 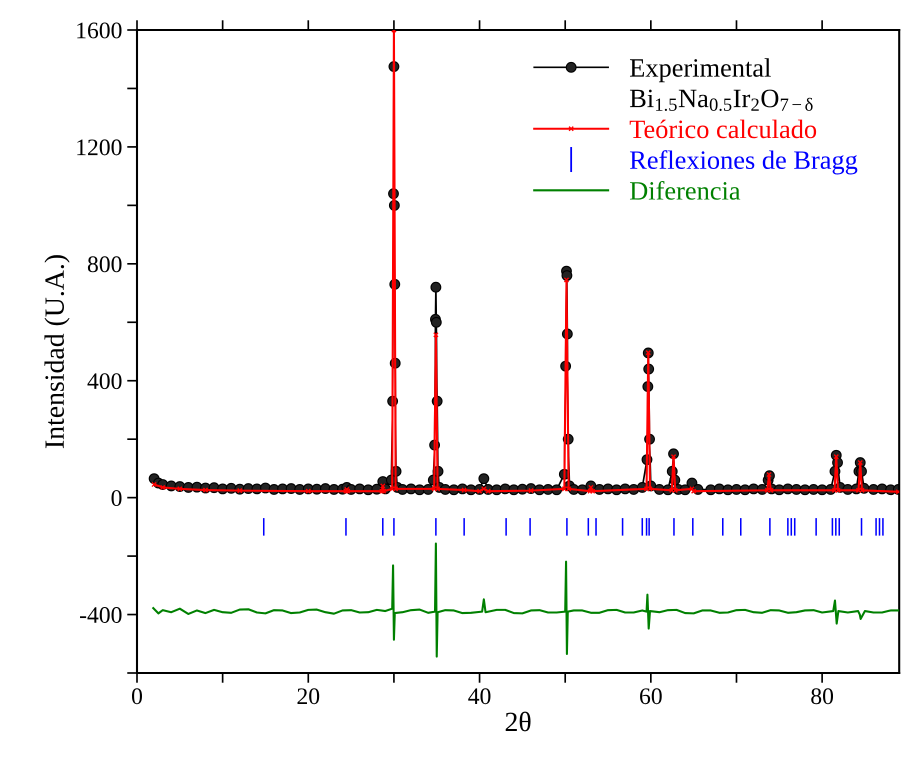 What do you see at coordinates (822, 696) in the screenshot?
I see `x-tick-label: 80` at bounding box center [822, 696].